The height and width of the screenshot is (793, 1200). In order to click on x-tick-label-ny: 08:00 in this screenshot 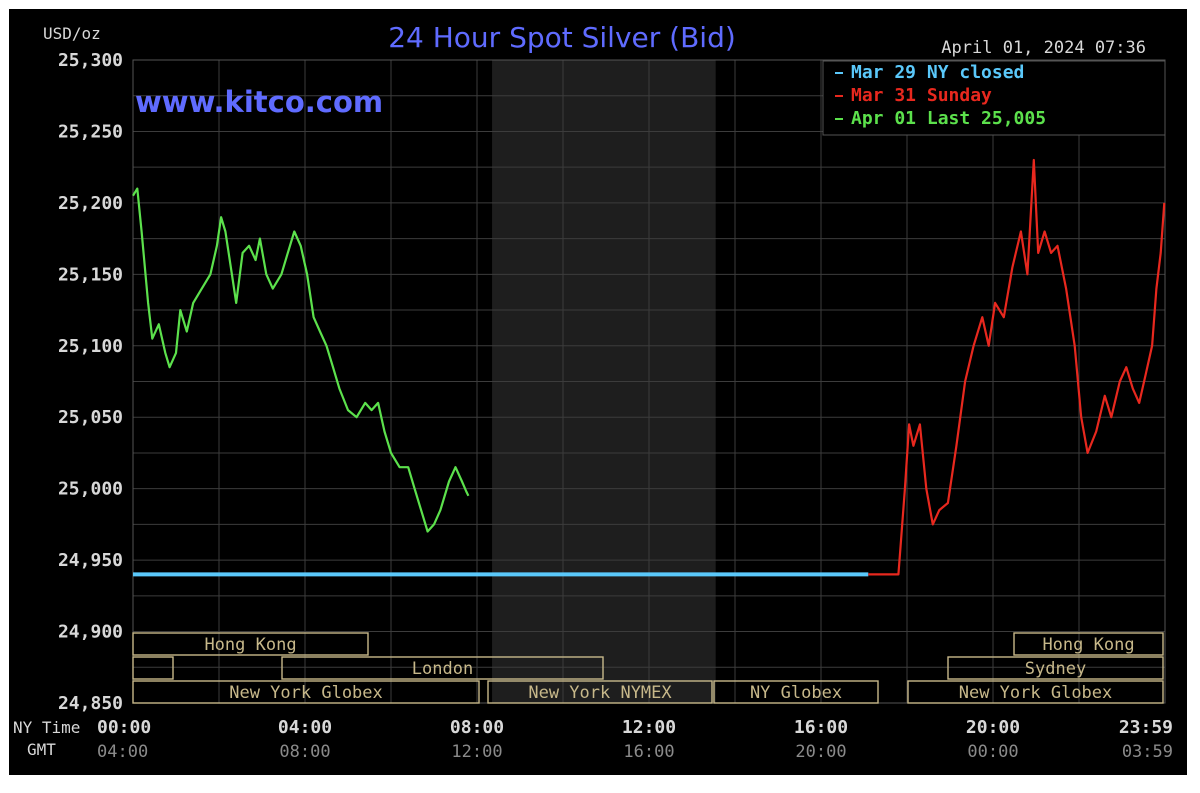, I will do `click(477, 727)`.